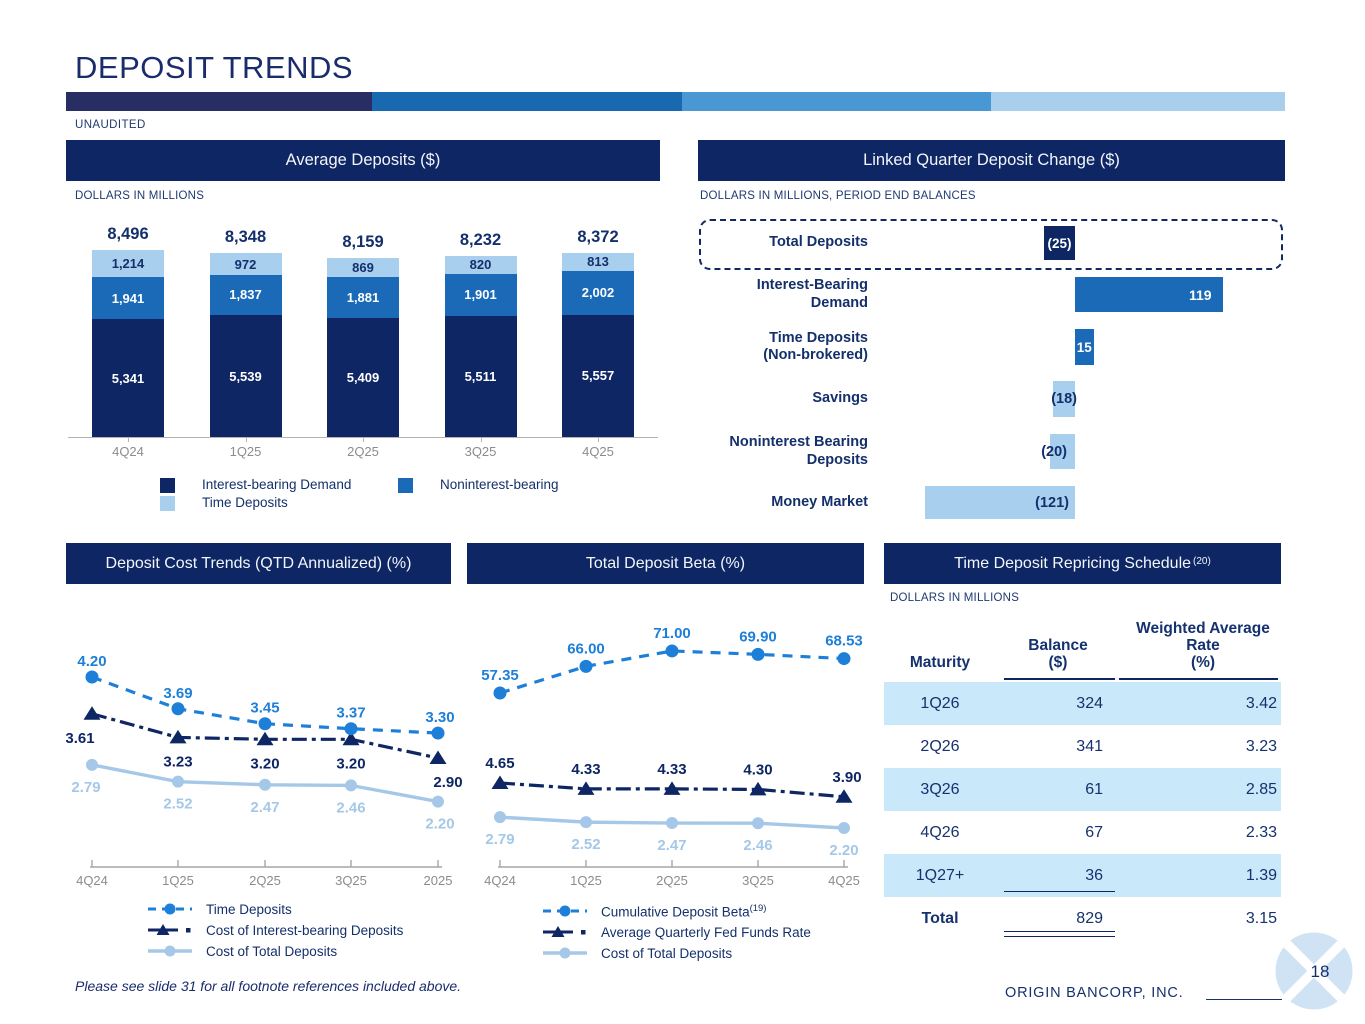 The width and height of the screenshot is (1365, 1024). What do you see at coordinates (558, 931) in the screenshot?
I see `marker-triangle` at bounding box center [558, 931].